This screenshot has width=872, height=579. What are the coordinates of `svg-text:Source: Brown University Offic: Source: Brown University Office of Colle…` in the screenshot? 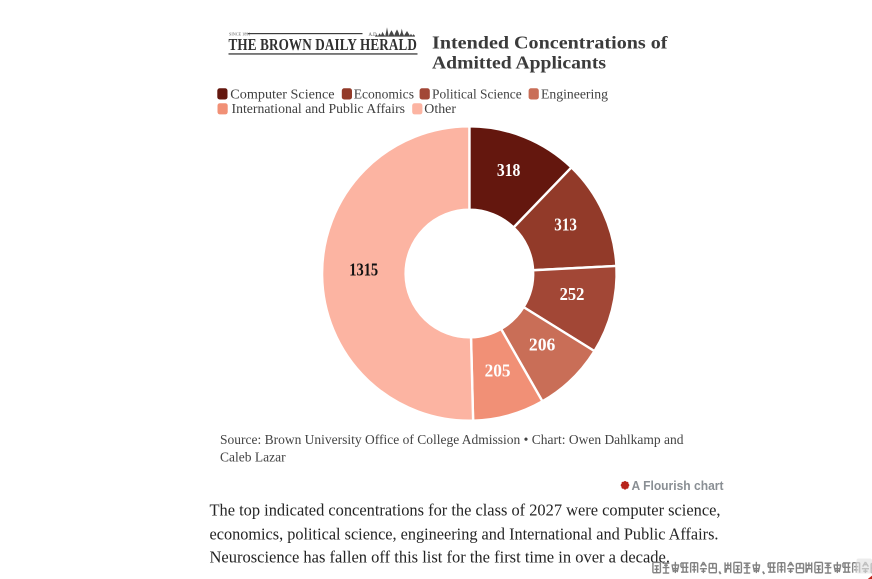 It's located at (452, 439).